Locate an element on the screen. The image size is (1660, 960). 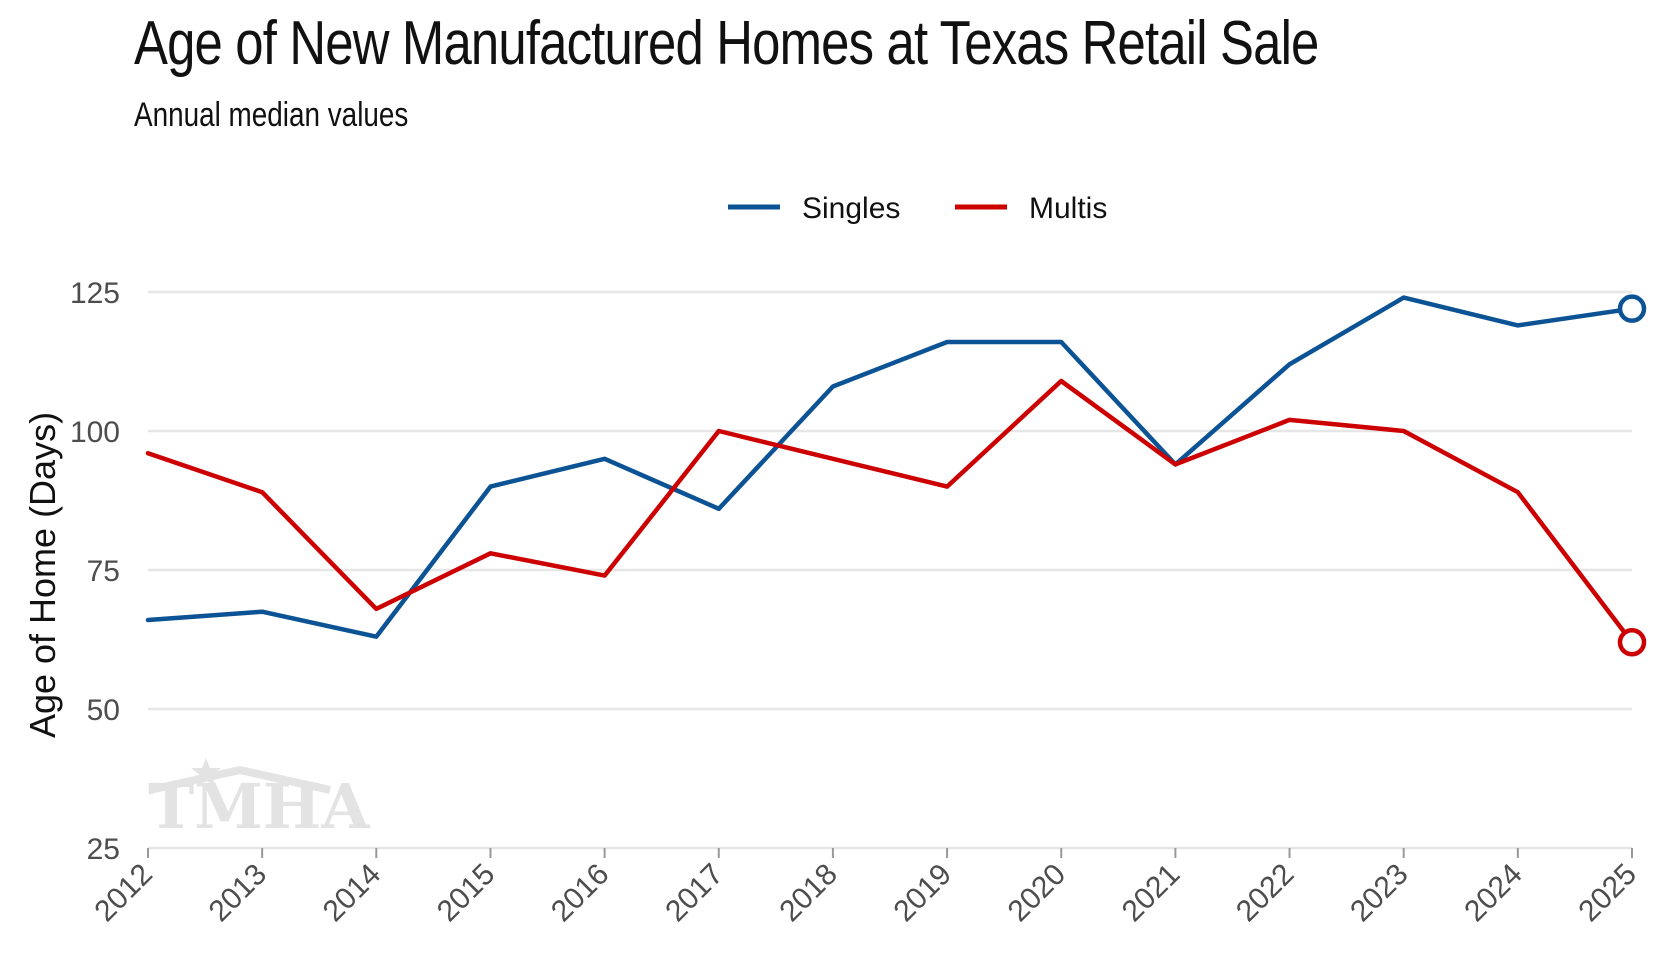
x-tick-label: 2019 is located at coordinates (922, 893).